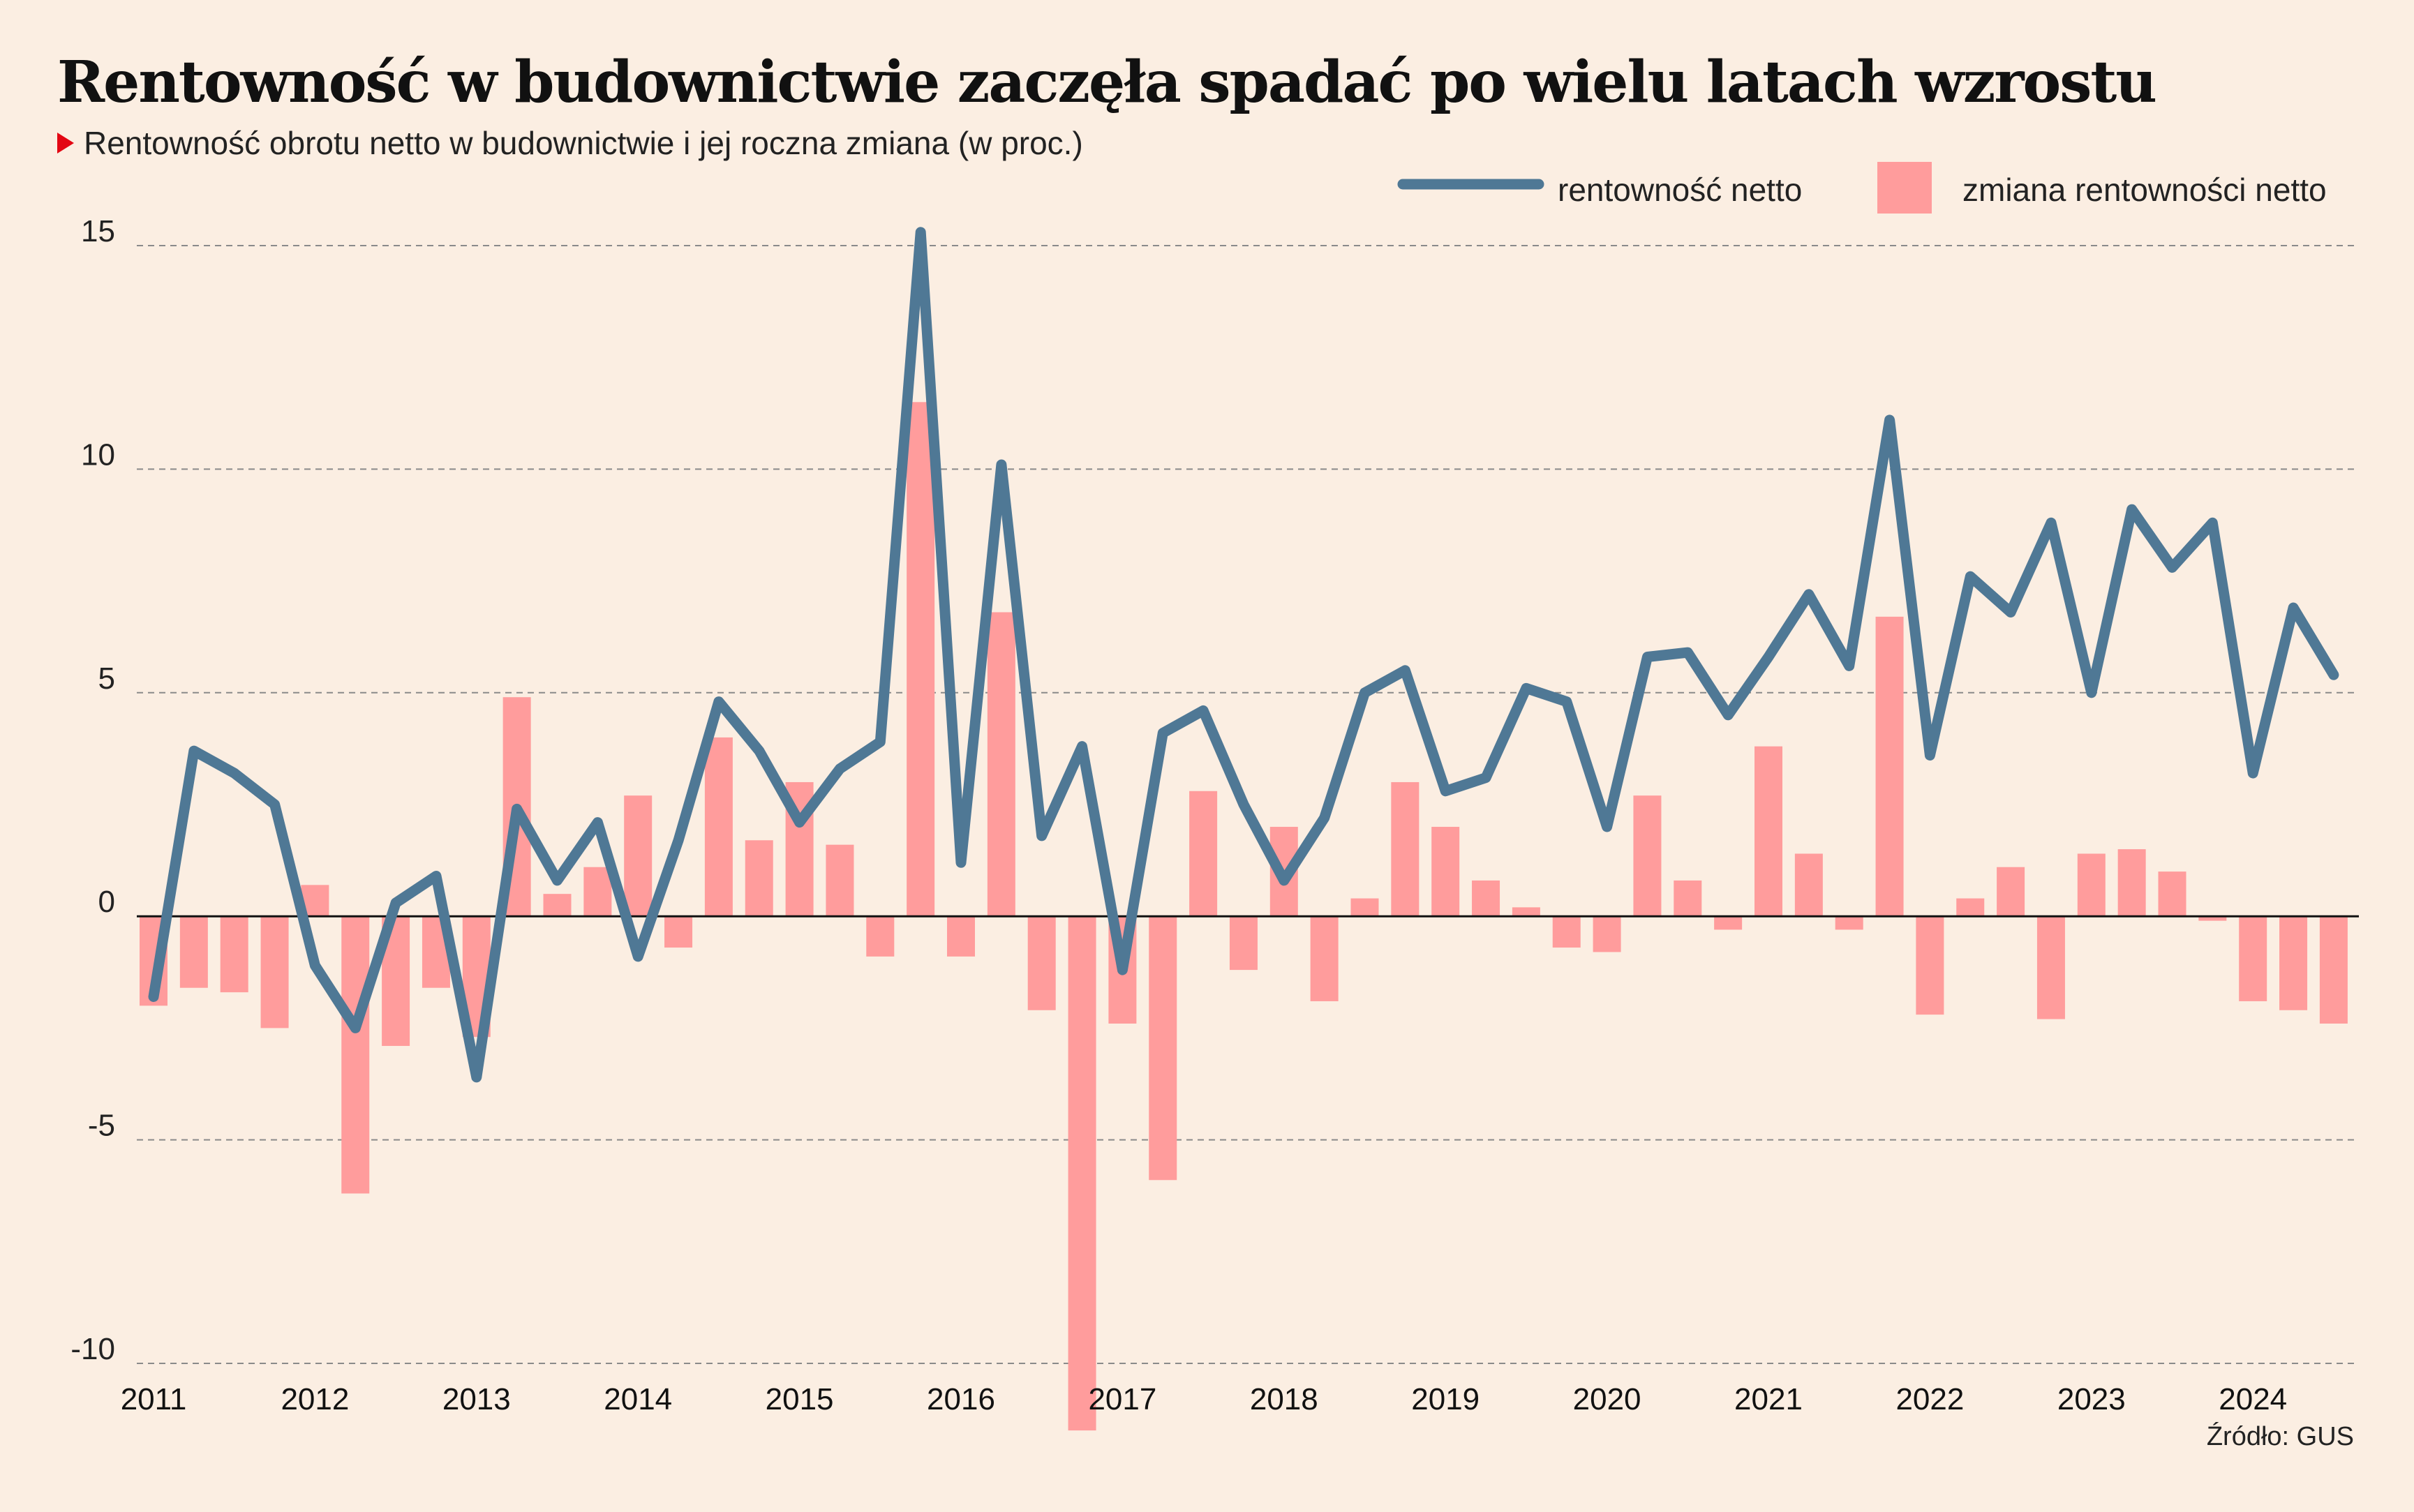 The width and height of the screenshot is (2414, 1512). What do you see at coordinates (107, 678) in the screenshot?
I see `y-tick-label: 5` at bounding box center [107, 678].